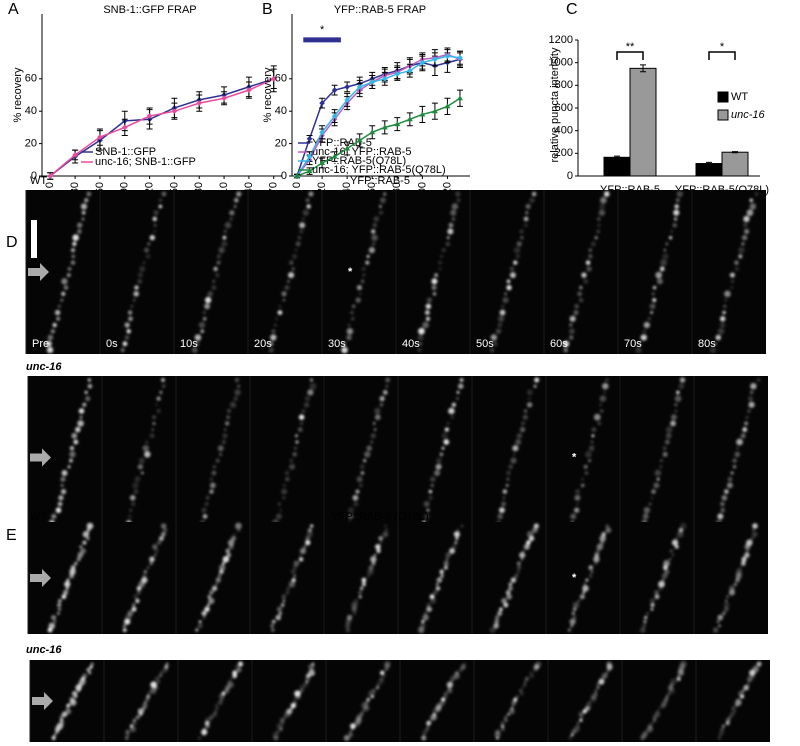 Image resolution: width=800 pixels, height=746 pixels. I want to click on significance-bracket, so click(722, 55).